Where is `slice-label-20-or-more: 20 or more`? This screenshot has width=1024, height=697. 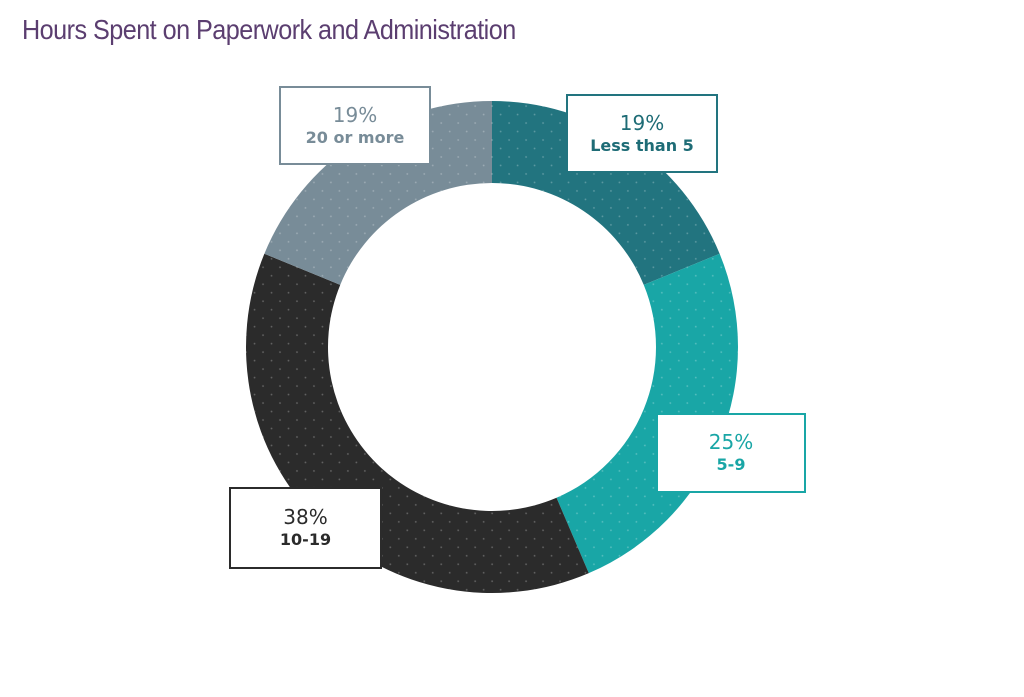 slice-label-20-or-more: 20 or more is located at coordinates (355, 137).